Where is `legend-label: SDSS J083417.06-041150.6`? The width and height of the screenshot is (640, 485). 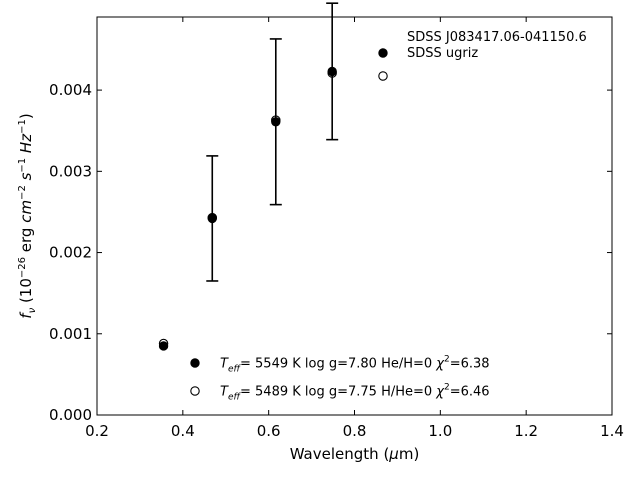 legend-label: SDSS J083417.06-041150.6 is located at coordinates (497, 37).